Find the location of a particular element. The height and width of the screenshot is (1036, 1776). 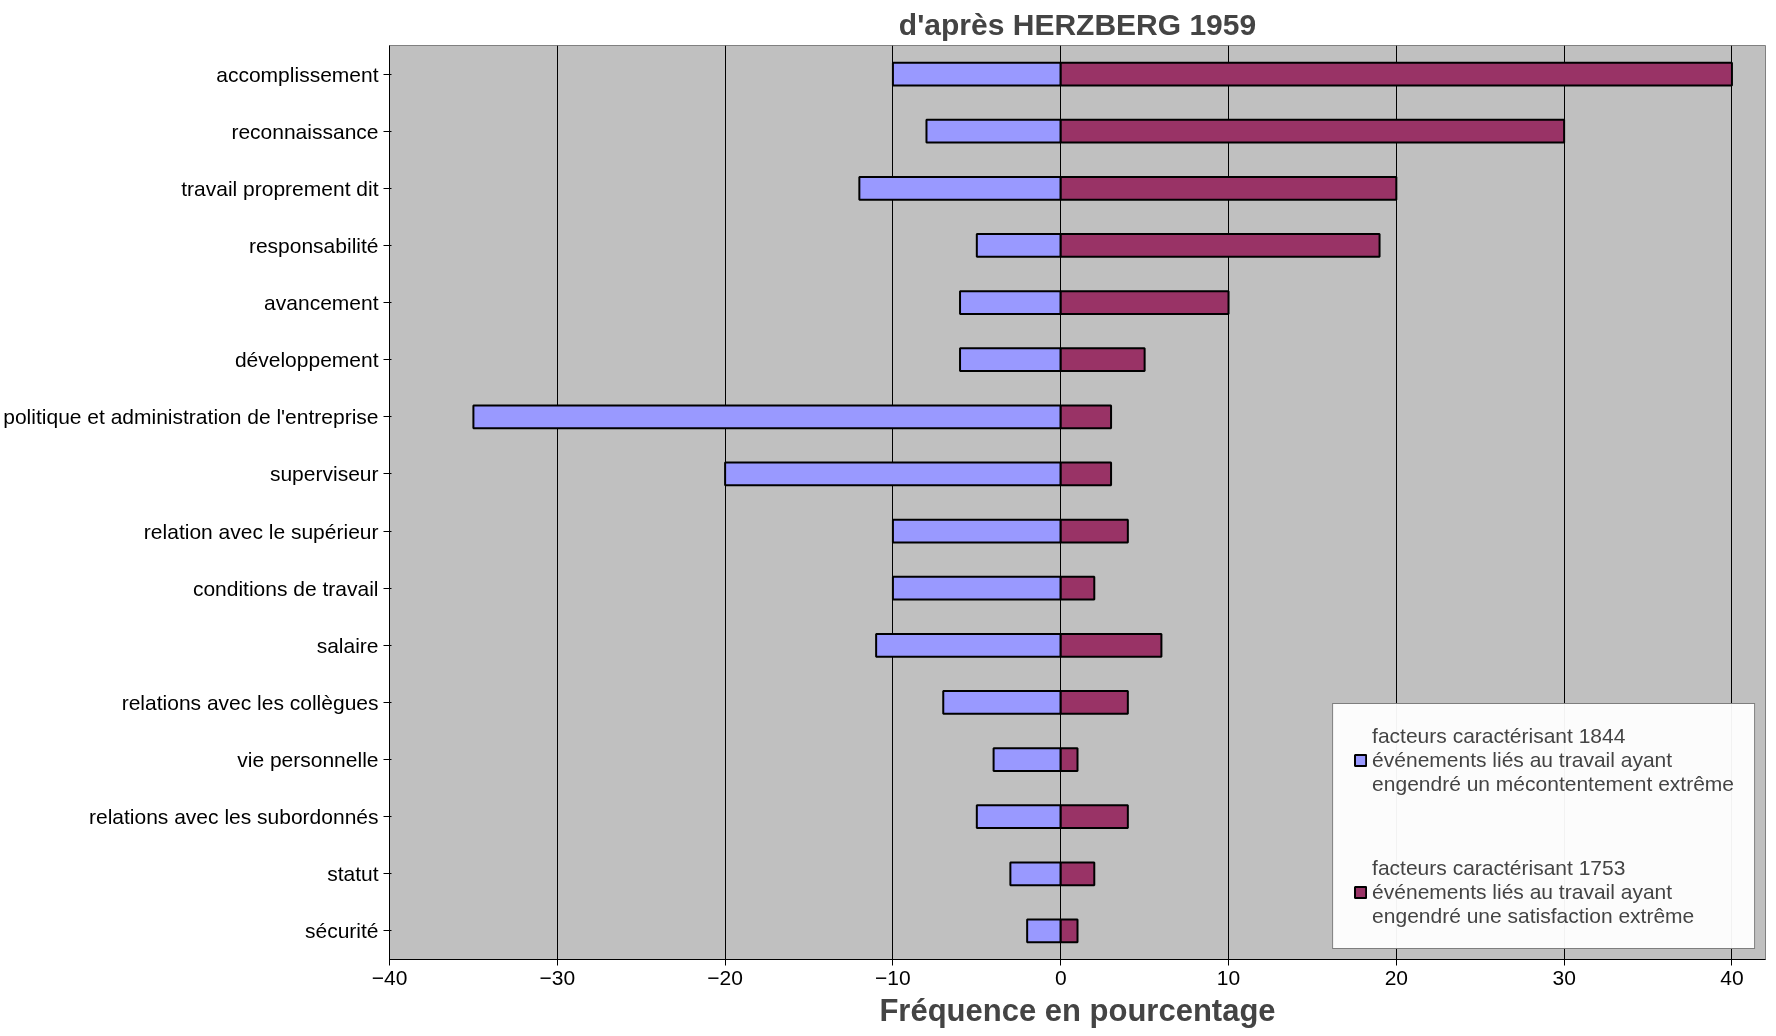

y-tick-label: politique et administration de l'entreprise is located at coordinates (191, 417).